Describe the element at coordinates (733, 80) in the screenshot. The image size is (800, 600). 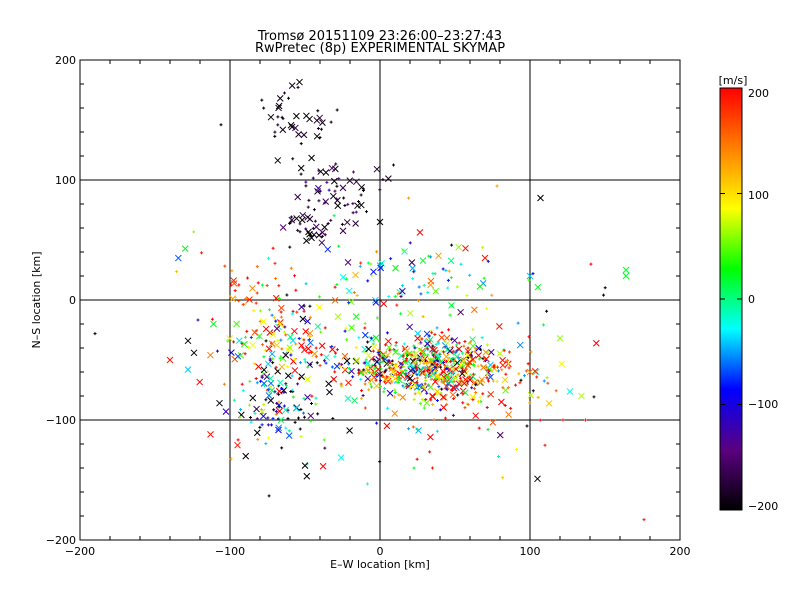
I see `colorbar-unit-label: [m/s]` at that location.